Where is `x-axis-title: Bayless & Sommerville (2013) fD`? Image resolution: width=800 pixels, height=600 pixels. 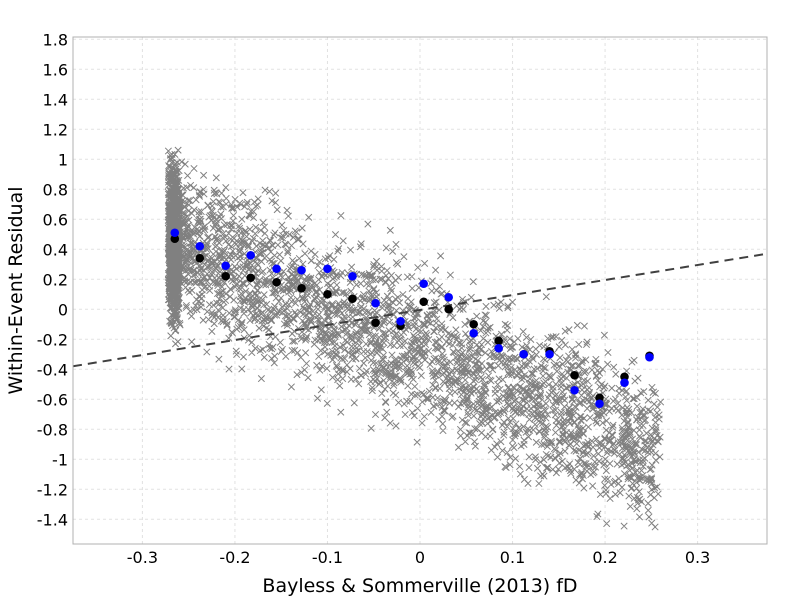 x-axis-title: Bayless & Sommerville (2013) fD is located at coordinates (419, 586).